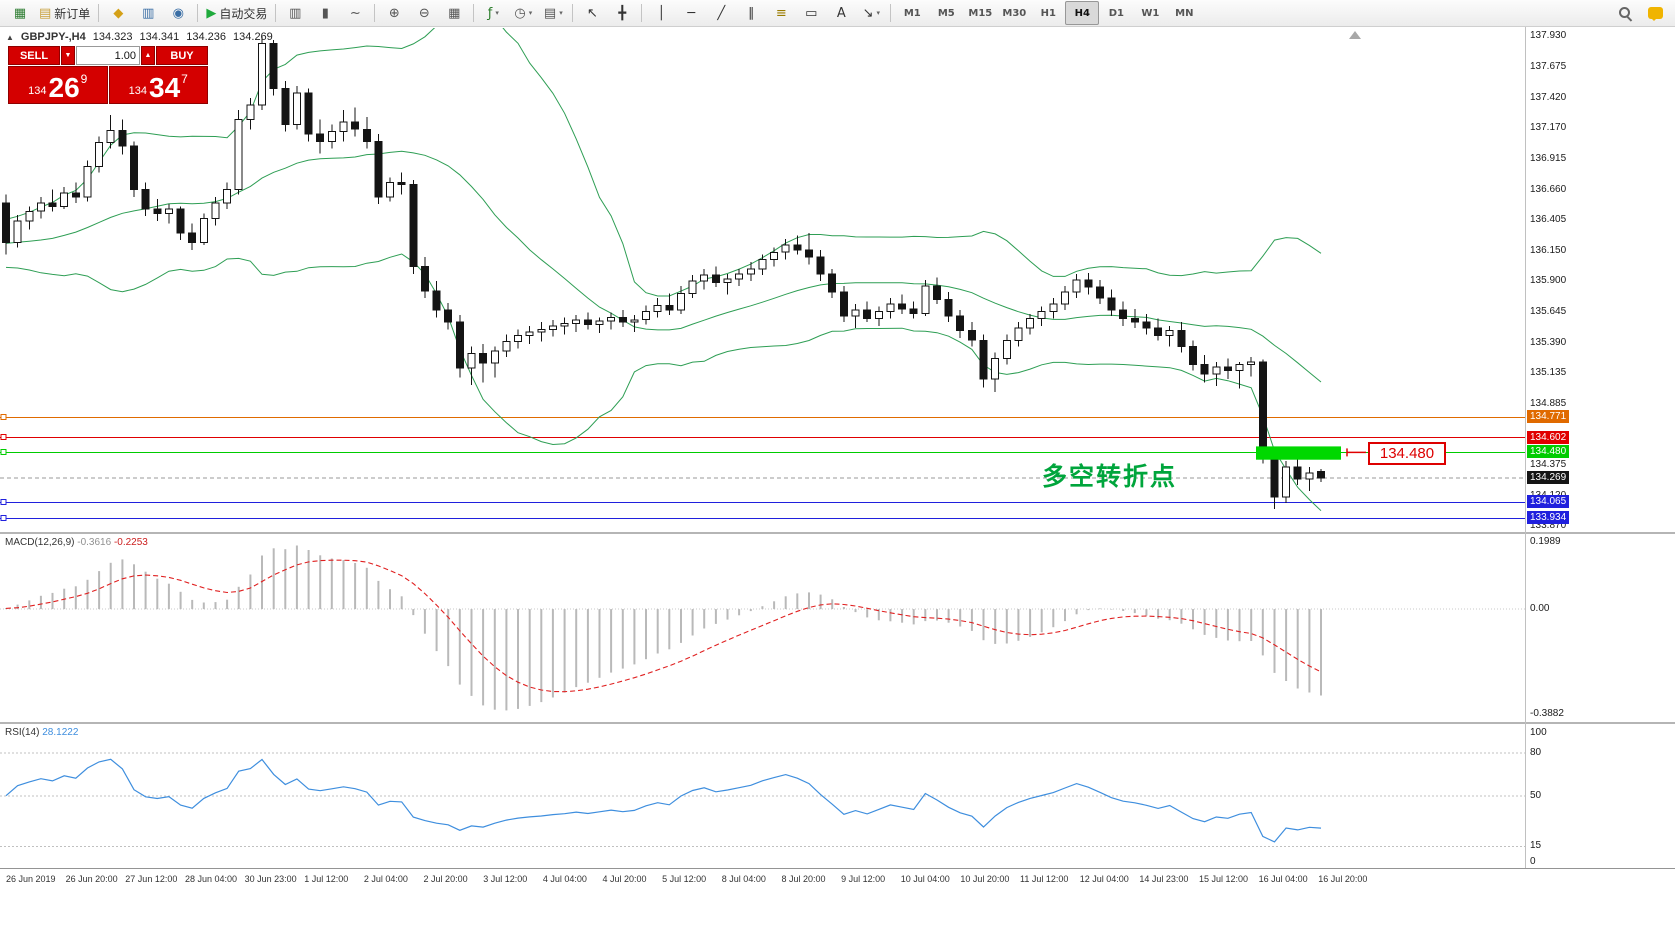 The height and width of the screenshot is (948, 1675). I want to click on new-order-button: ▤ 新订单, so click(64, 13).